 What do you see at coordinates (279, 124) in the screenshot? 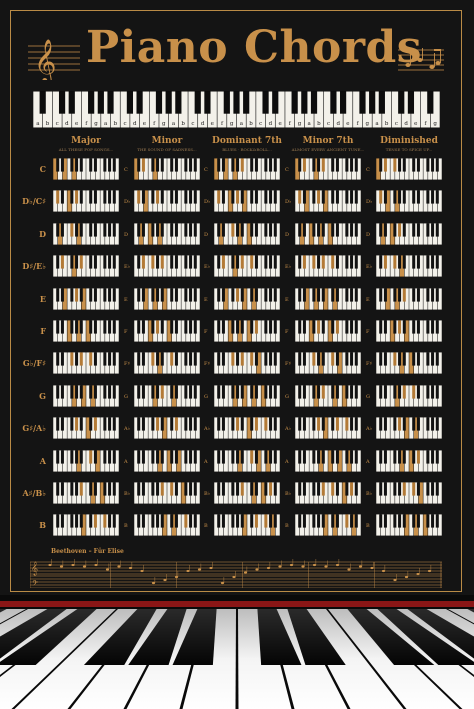
I see `key-letter: e` at bounding box center [279, 124].